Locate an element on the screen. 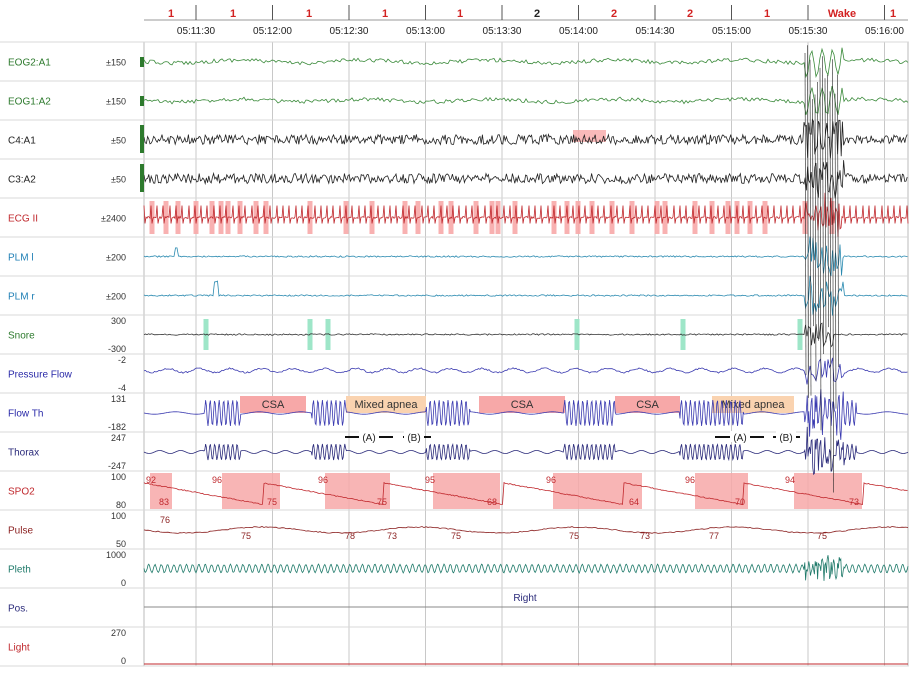  channel-scale-bottom: 0 is located at coordinates (123, 583).